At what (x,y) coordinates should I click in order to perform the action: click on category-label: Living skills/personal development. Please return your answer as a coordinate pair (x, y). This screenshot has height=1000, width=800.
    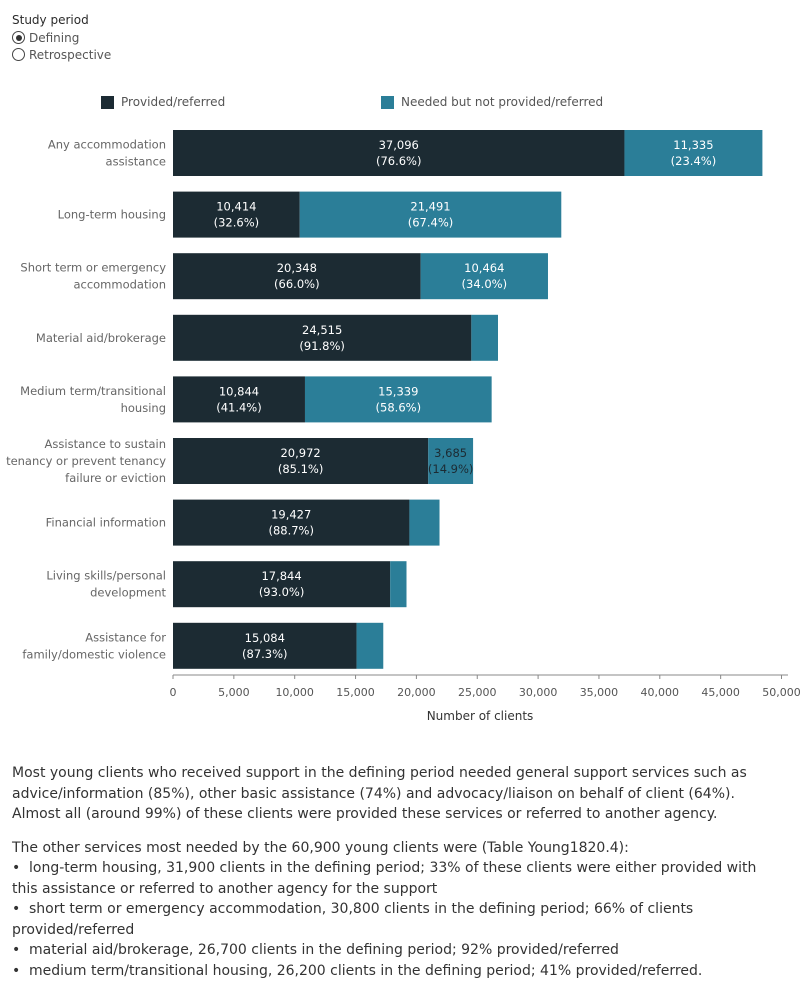
    Looking at the image, I should click on (106, 584).